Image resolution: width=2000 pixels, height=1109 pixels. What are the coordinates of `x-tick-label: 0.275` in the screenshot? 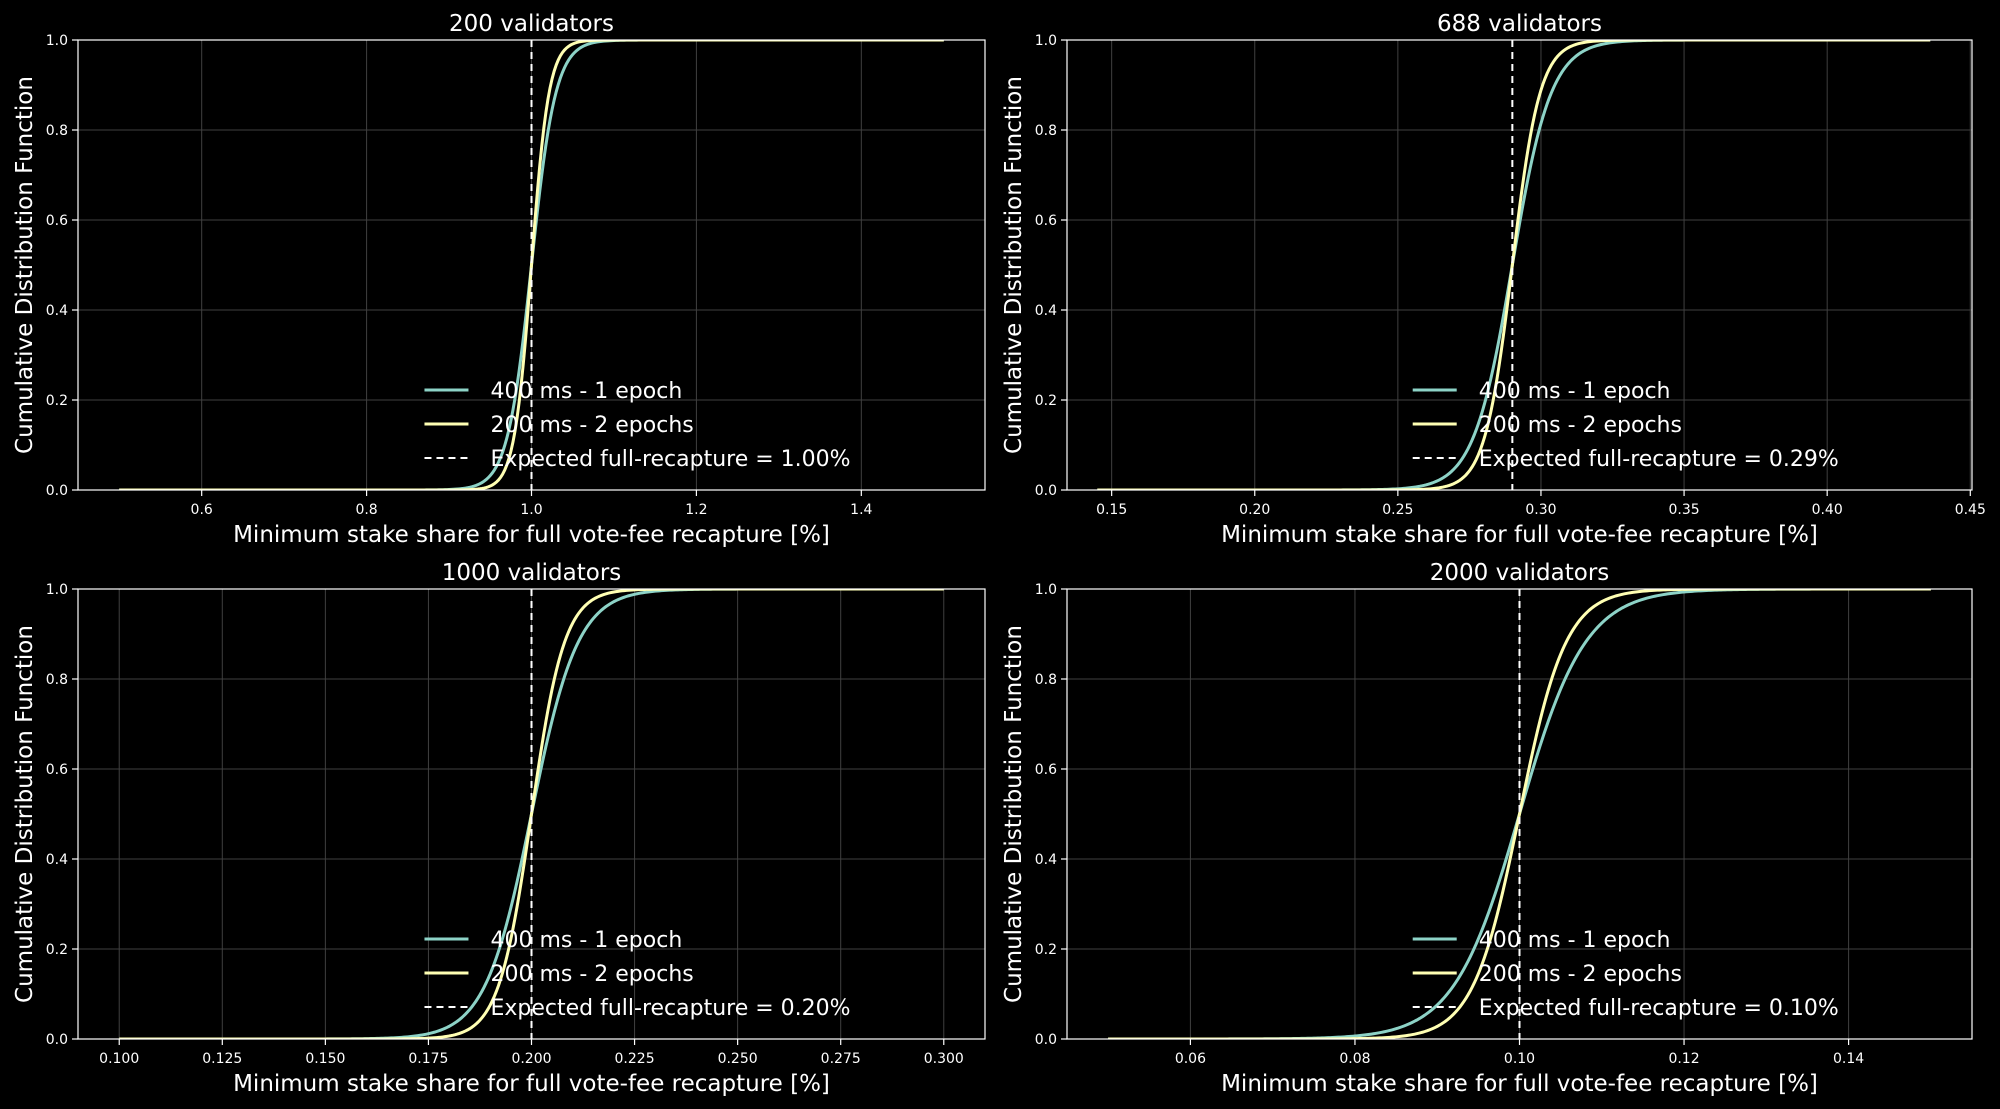 It's located at (841, 1059).